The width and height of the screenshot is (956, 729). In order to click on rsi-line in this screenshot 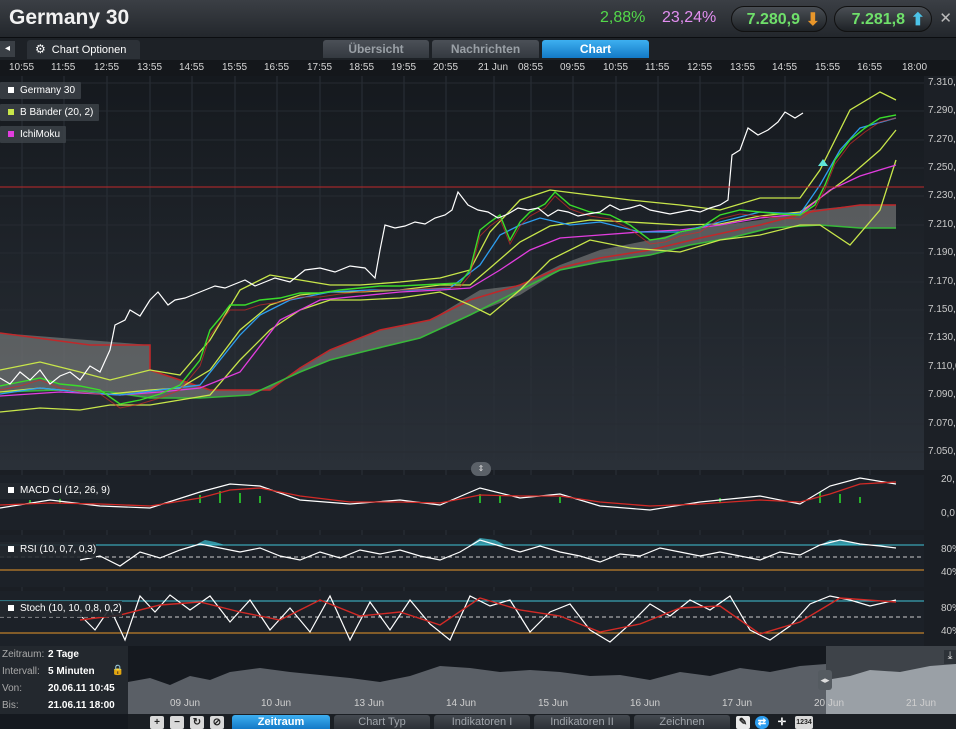, I will do `click(488, 553)`.